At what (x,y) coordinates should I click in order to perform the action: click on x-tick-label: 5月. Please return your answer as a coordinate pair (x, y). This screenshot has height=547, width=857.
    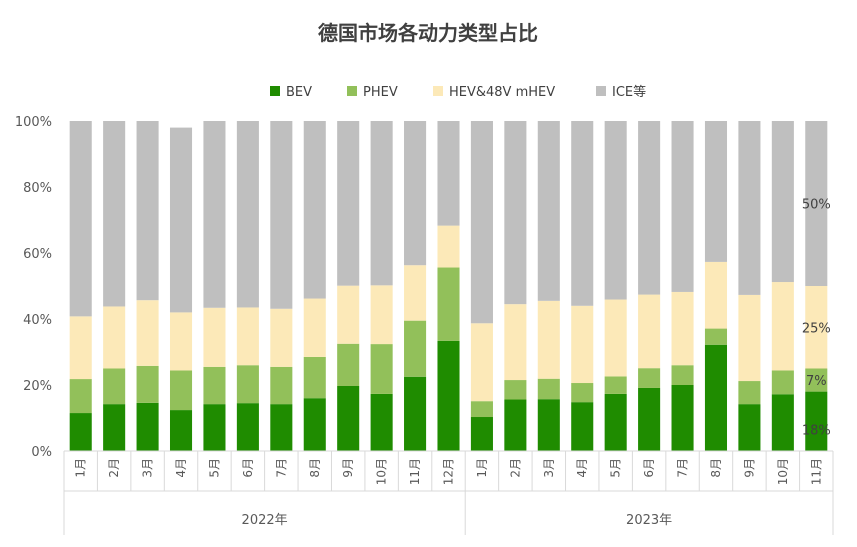
    Looking at the image, I should click on (214, 468).